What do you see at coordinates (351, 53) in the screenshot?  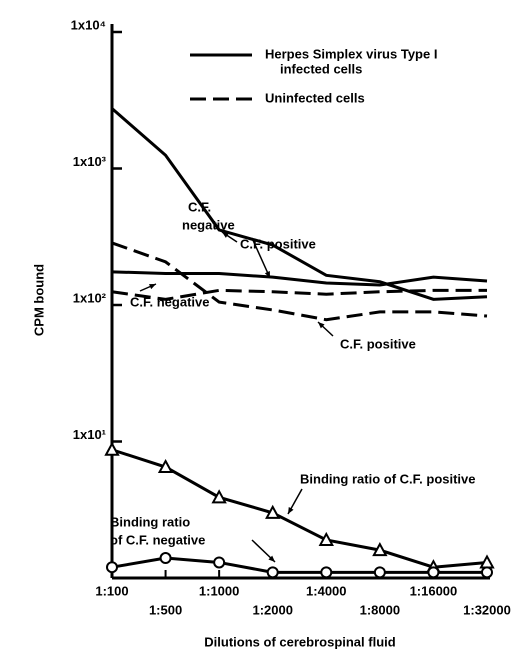 I see `legend-label: Herpes Simplex virus Type I` at bounding box center [351, 53].